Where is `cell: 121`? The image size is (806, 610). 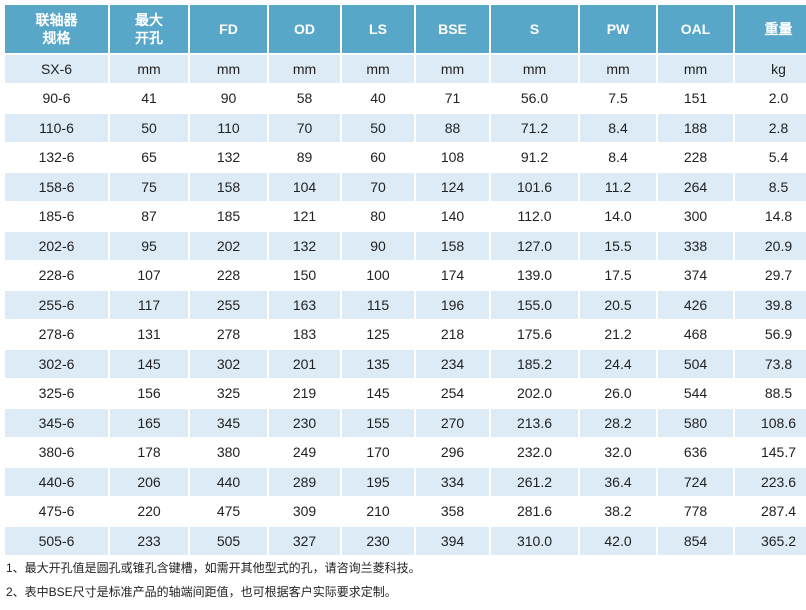
cell: 121 is located at coordinates (304, 216).